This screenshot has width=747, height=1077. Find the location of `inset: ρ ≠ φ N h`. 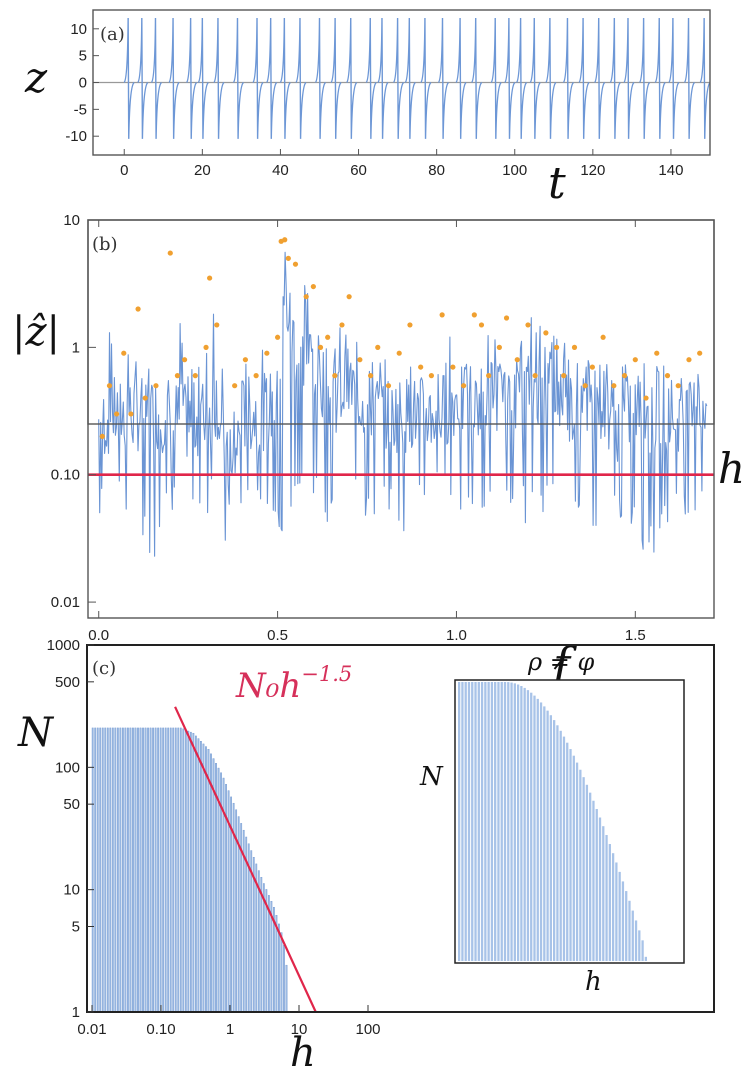

inset: ρ ≠ φ N h is located at coordinates (552, 822).